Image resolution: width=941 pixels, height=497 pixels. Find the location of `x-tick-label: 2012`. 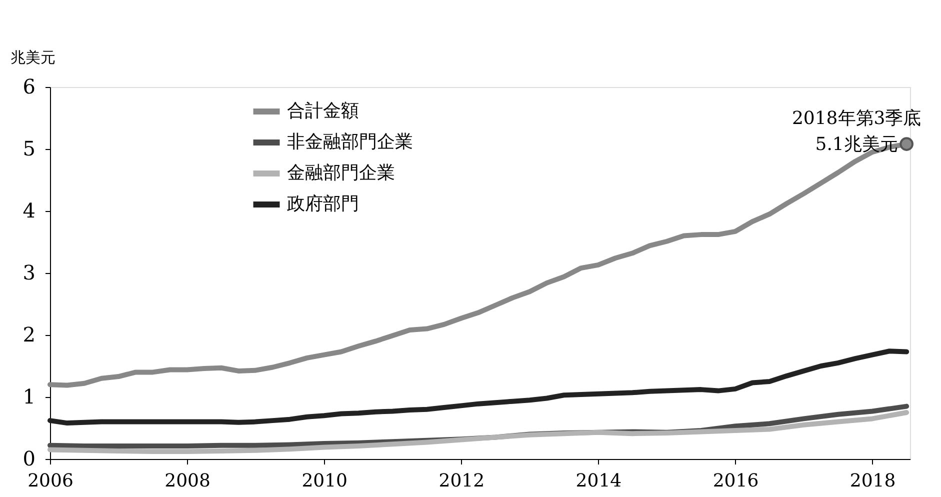

x-tick-label: 2012 is located at coordinates (461, 481).